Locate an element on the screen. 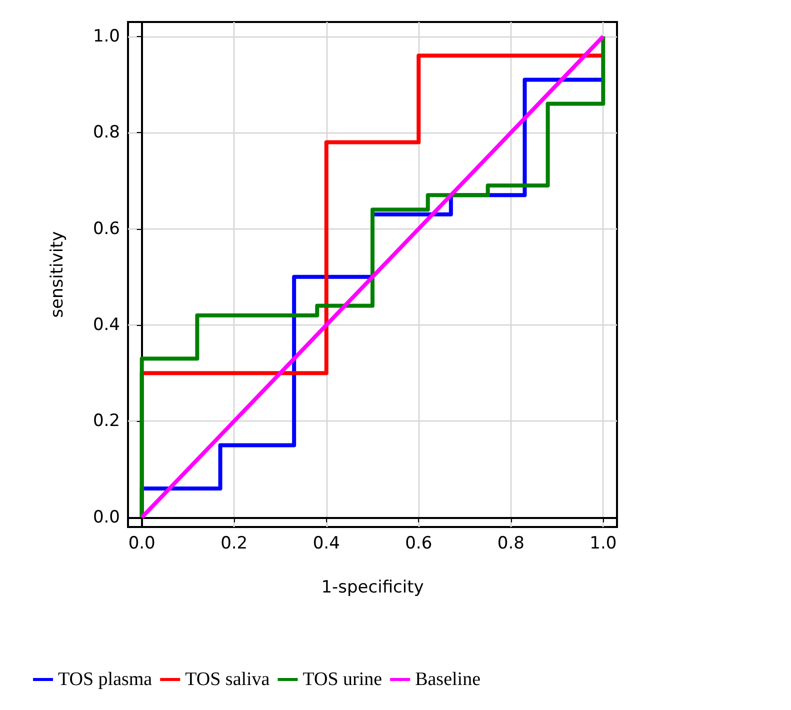 Image resolution: width=791 pixels, height=710 pixels. x-tick-label: 0.8 is located at coordinates (510, 544).